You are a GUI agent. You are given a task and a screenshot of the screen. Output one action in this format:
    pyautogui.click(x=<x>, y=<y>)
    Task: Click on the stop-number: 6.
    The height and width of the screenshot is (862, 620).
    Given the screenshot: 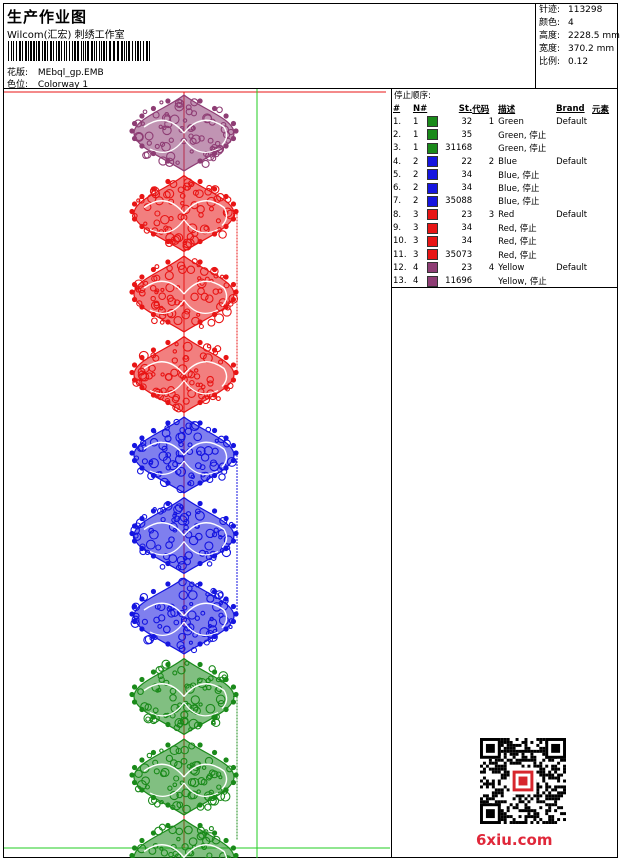 What is the action you would take?
    pyautogui.click(x=403, y=187)
    